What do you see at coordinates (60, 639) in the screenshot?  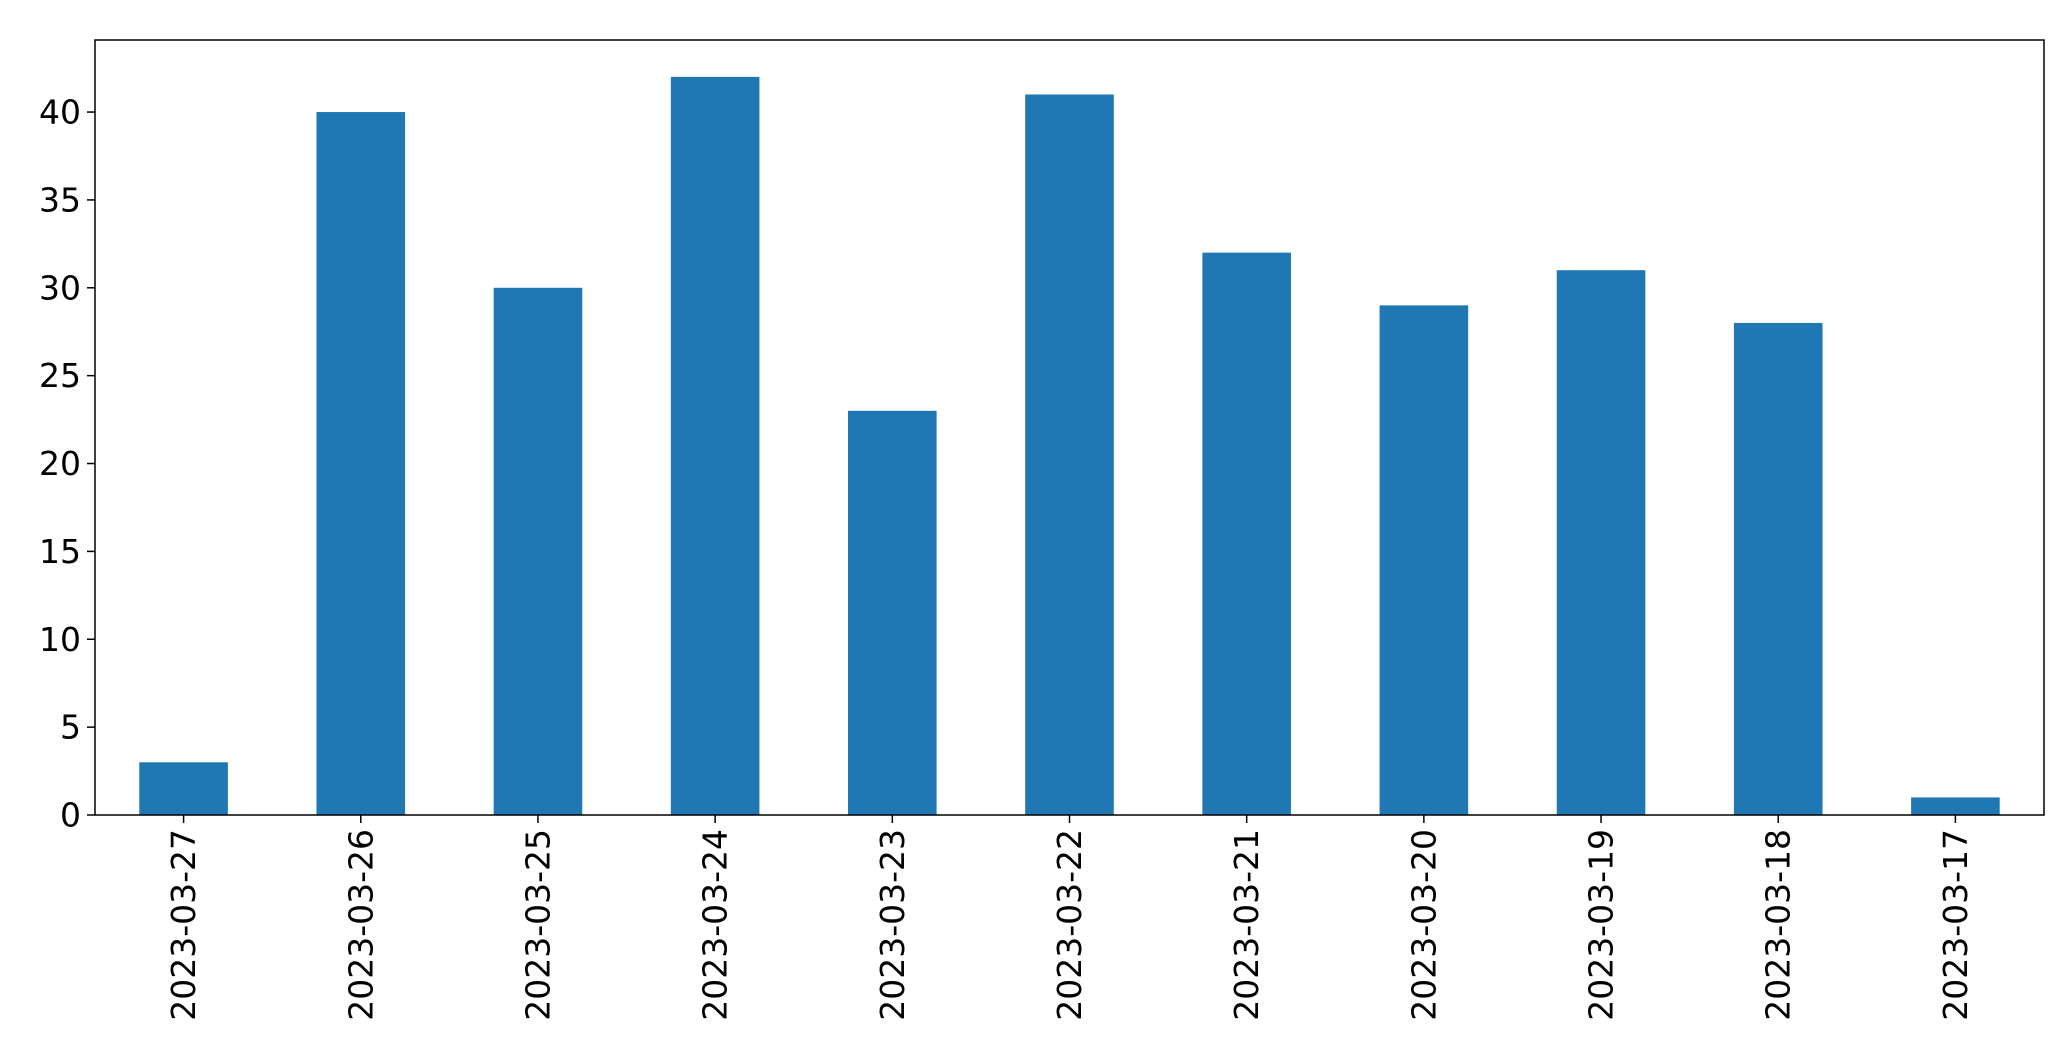 I see `y-tick-label: 10` at bounding box center [60, 639].